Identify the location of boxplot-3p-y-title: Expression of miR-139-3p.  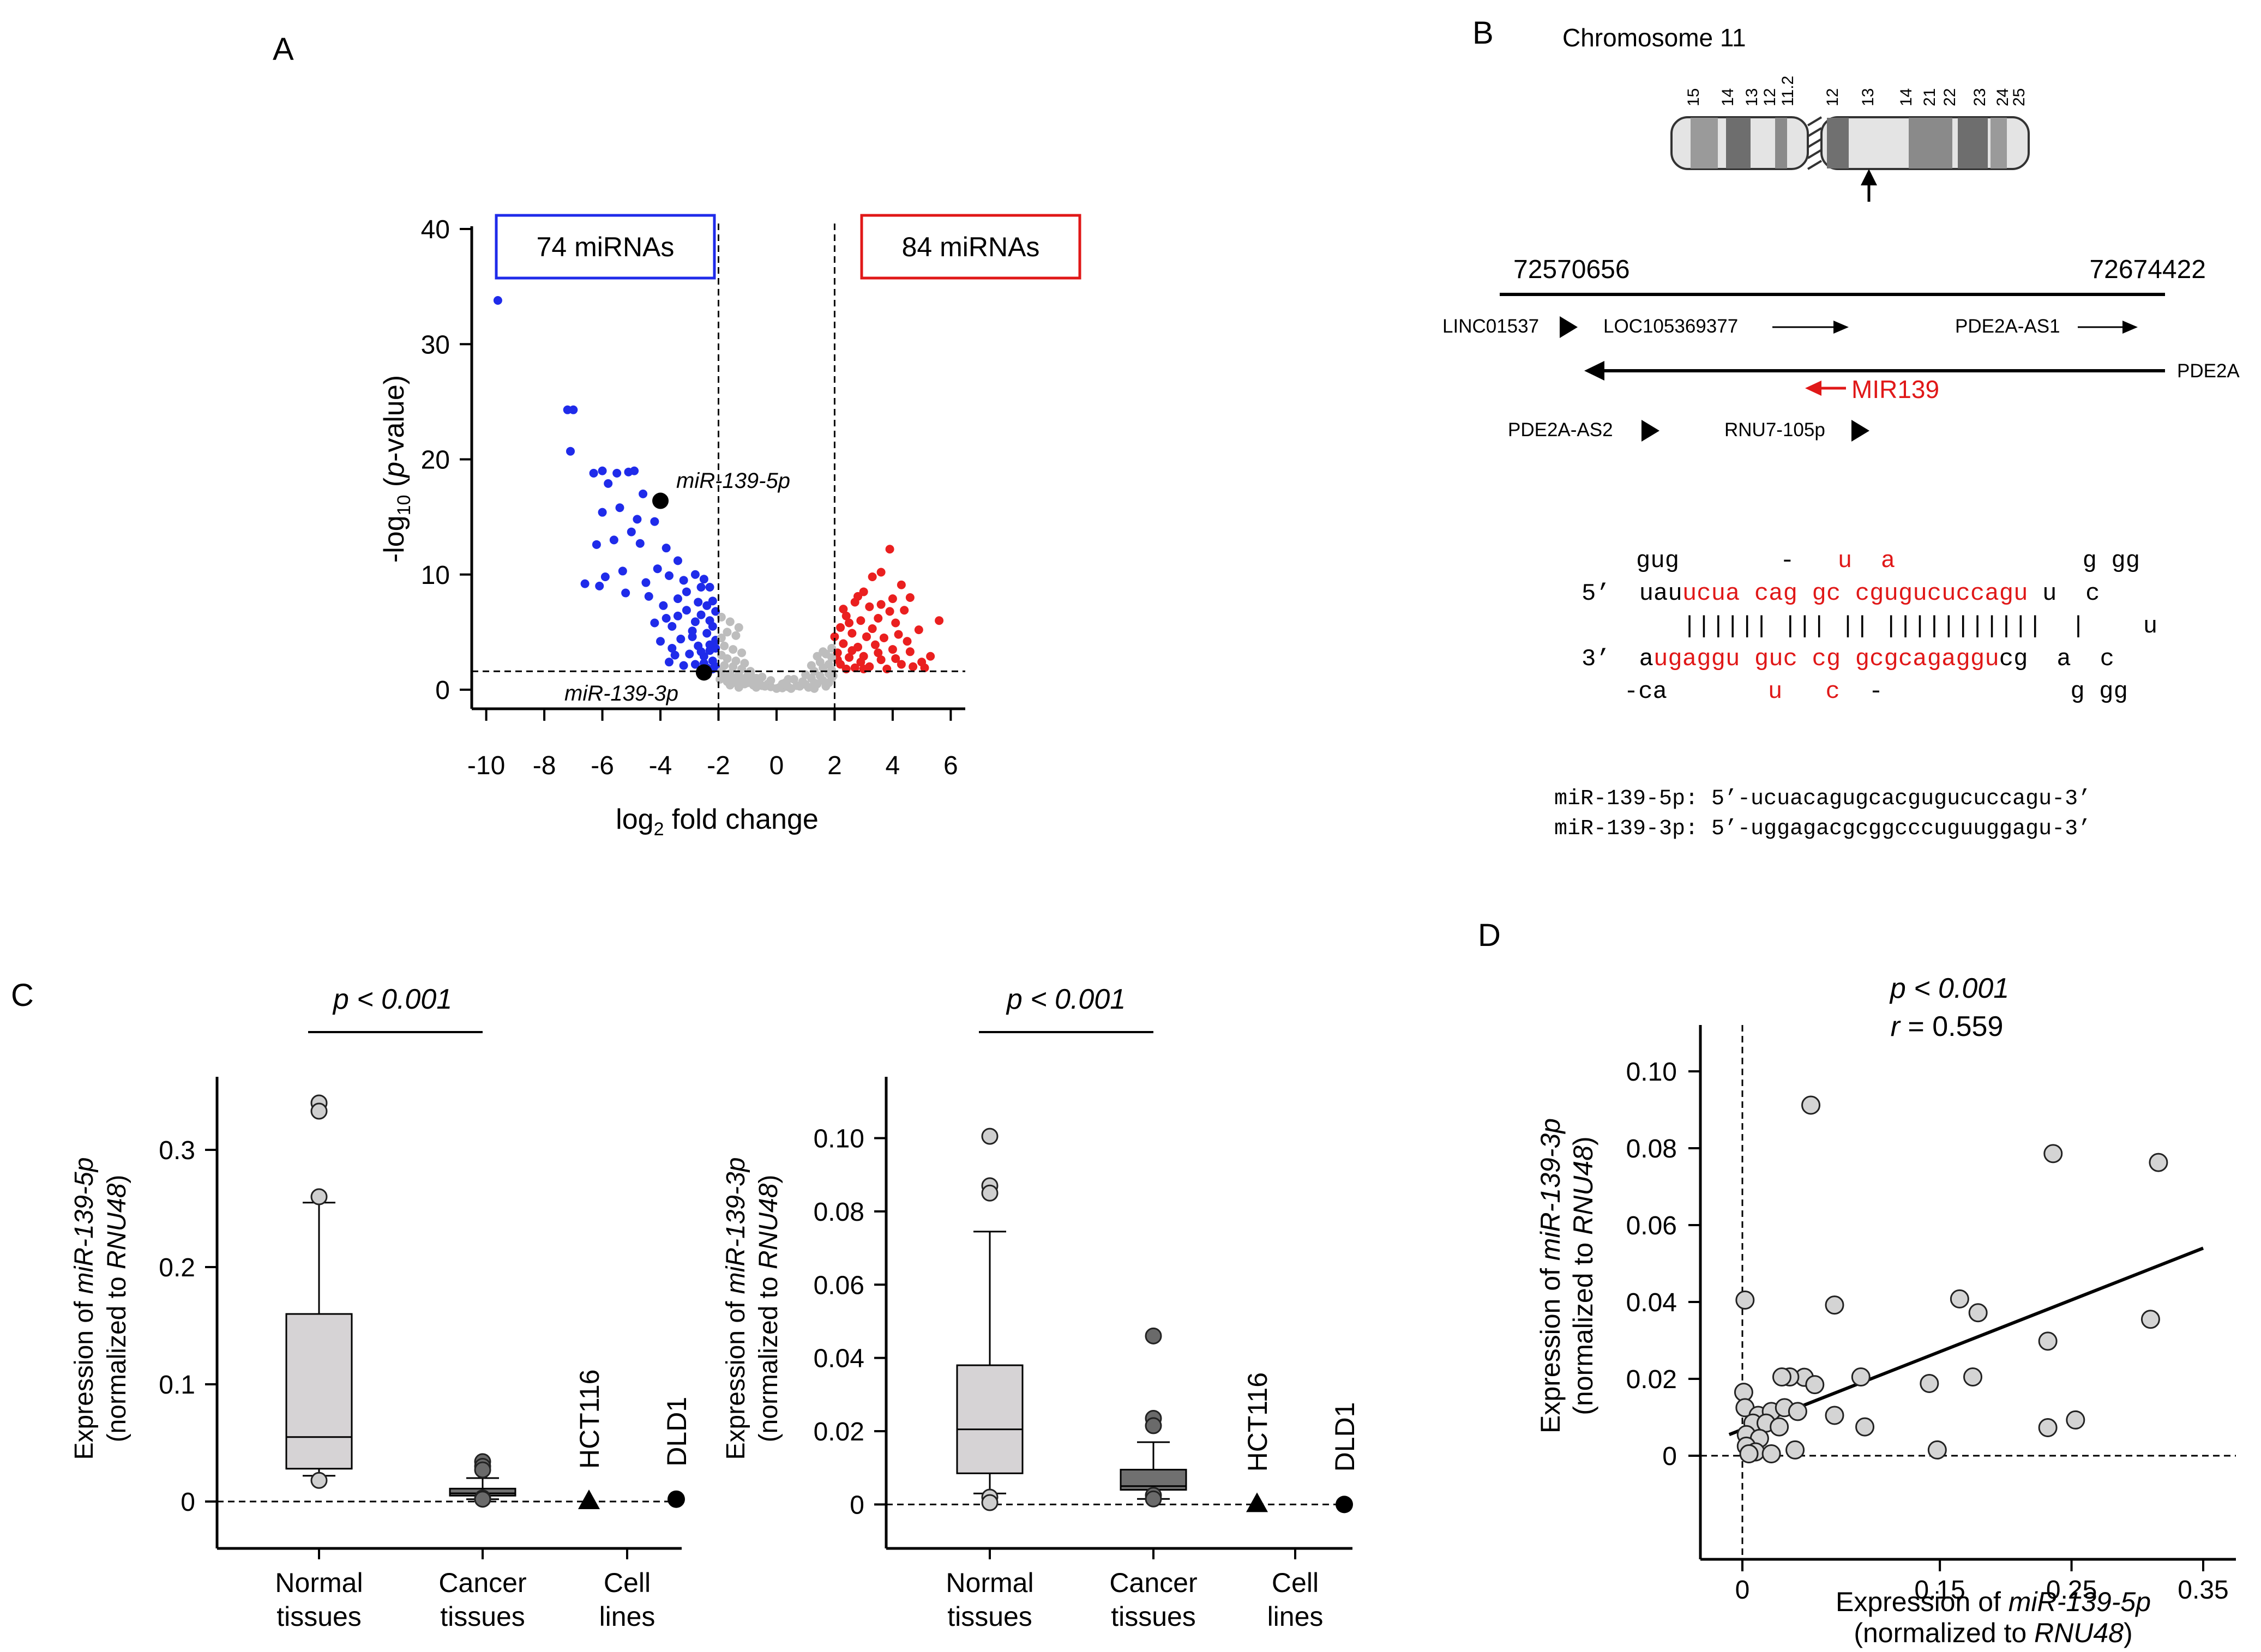
(735, 1308).